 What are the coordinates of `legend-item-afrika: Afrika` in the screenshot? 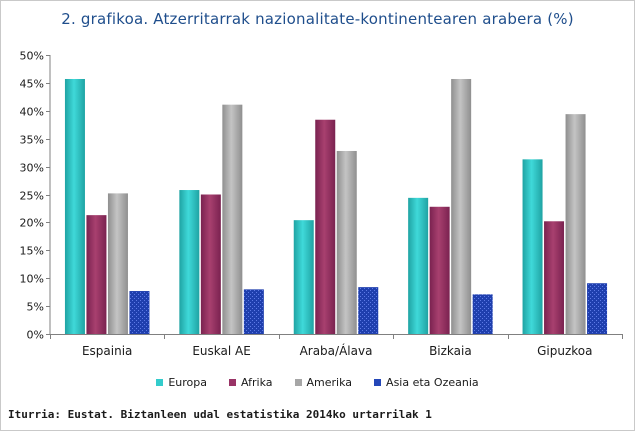 It's located at (251, 382).